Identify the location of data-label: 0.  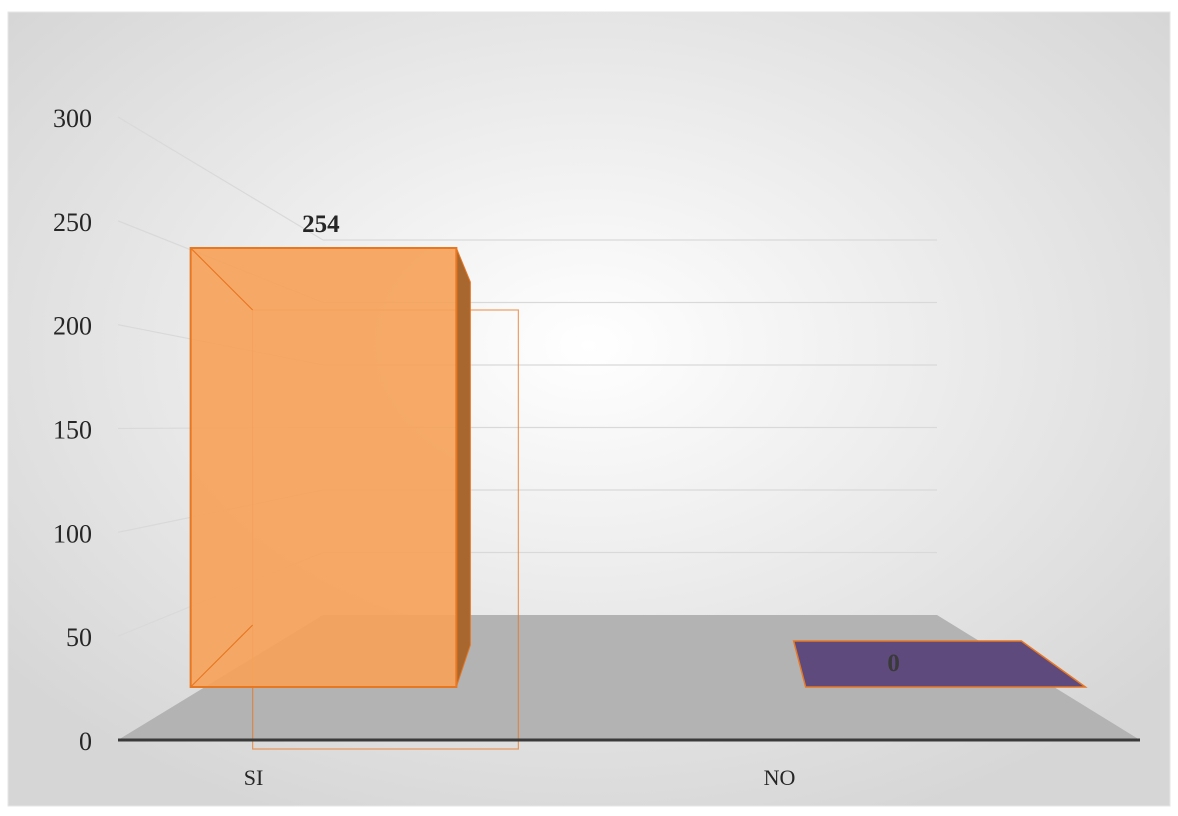
(893, 663).